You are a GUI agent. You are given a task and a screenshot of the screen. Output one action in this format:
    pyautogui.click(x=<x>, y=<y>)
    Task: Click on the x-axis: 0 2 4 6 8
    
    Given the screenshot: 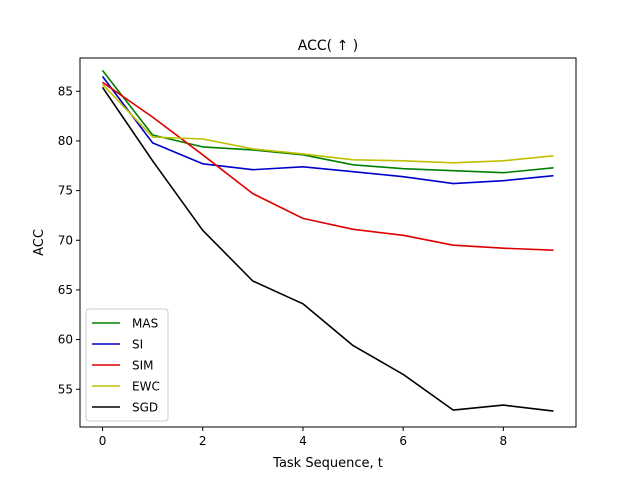 What is the action you would take?
    pyautogui.click(x=303, y=437)
    